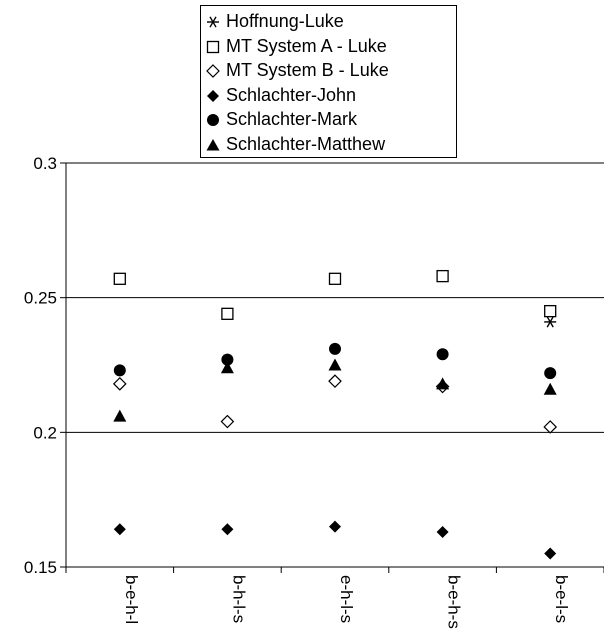 The height and width of the screenshot is (636, 604). Describe the element at coordinates (238, 599) in the screenshot. I see `x-tick-label: b-h-l-s` at that location.